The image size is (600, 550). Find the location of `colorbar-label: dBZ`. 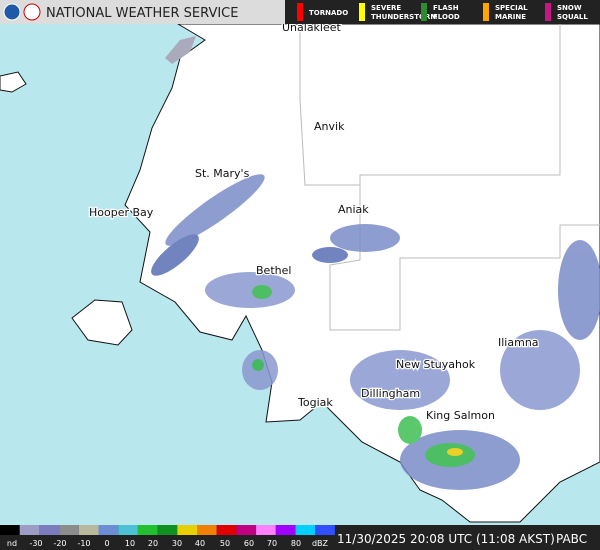

colorbar-label: dBZ is located at coordinates (320, 543).